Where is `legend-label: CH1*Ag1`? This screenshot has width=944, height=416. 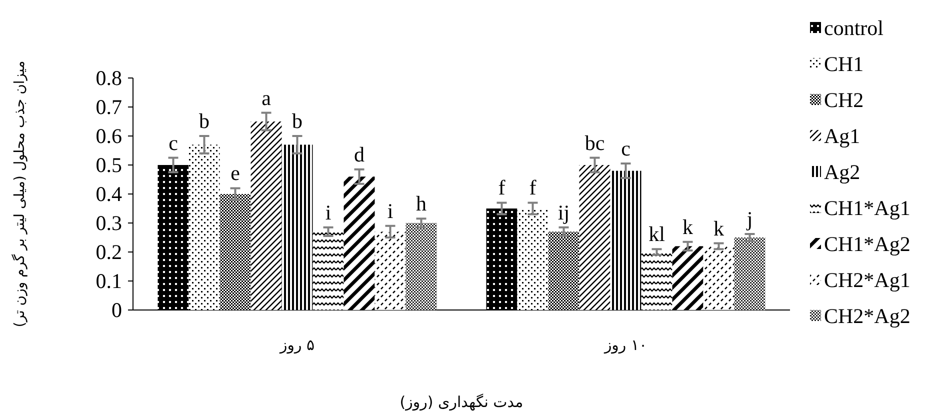 legend-label: CH1*Ag1 is located at coordinates (867, 208).